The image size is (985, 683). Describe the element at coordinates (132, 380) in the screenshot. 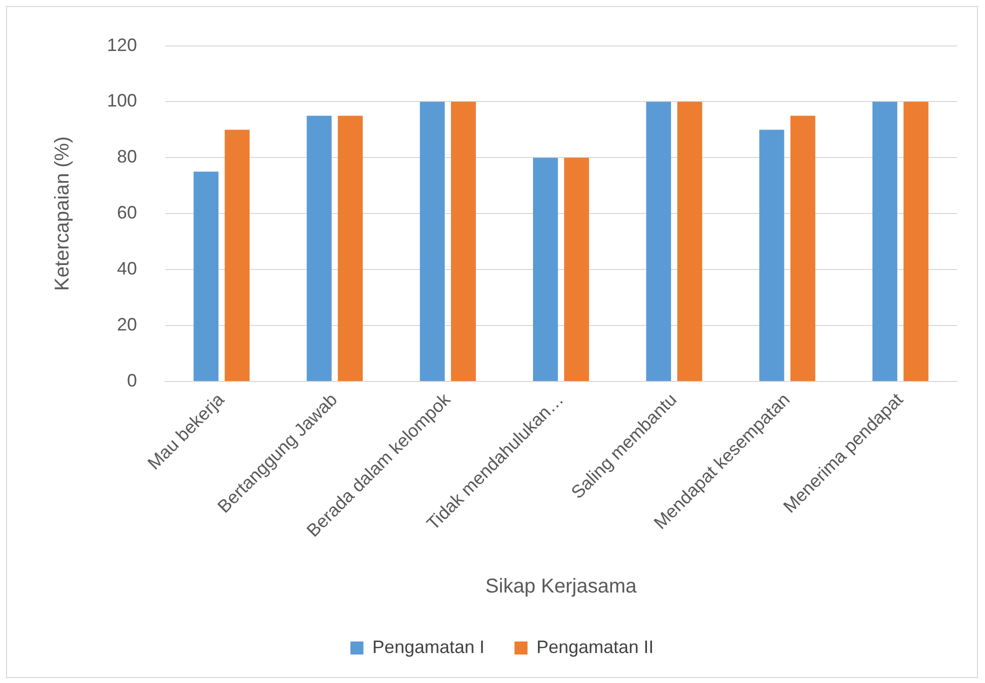

I see `y-tick-label: 0` at that location.